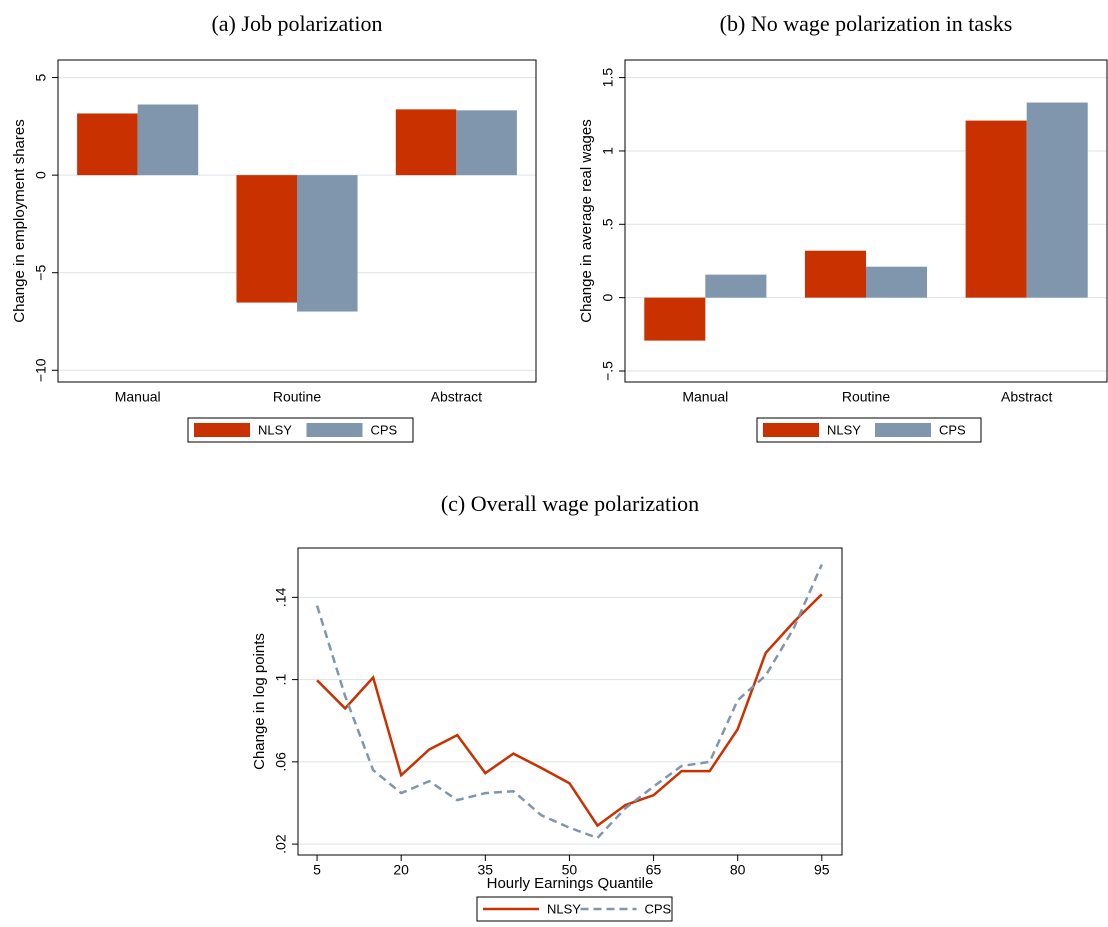 The image size is (1108, 927). What do you see at coordinates (296, 23) in the screenshot?
I see `chart-title: (a) Job polarization` at bounding box center [296, 23].